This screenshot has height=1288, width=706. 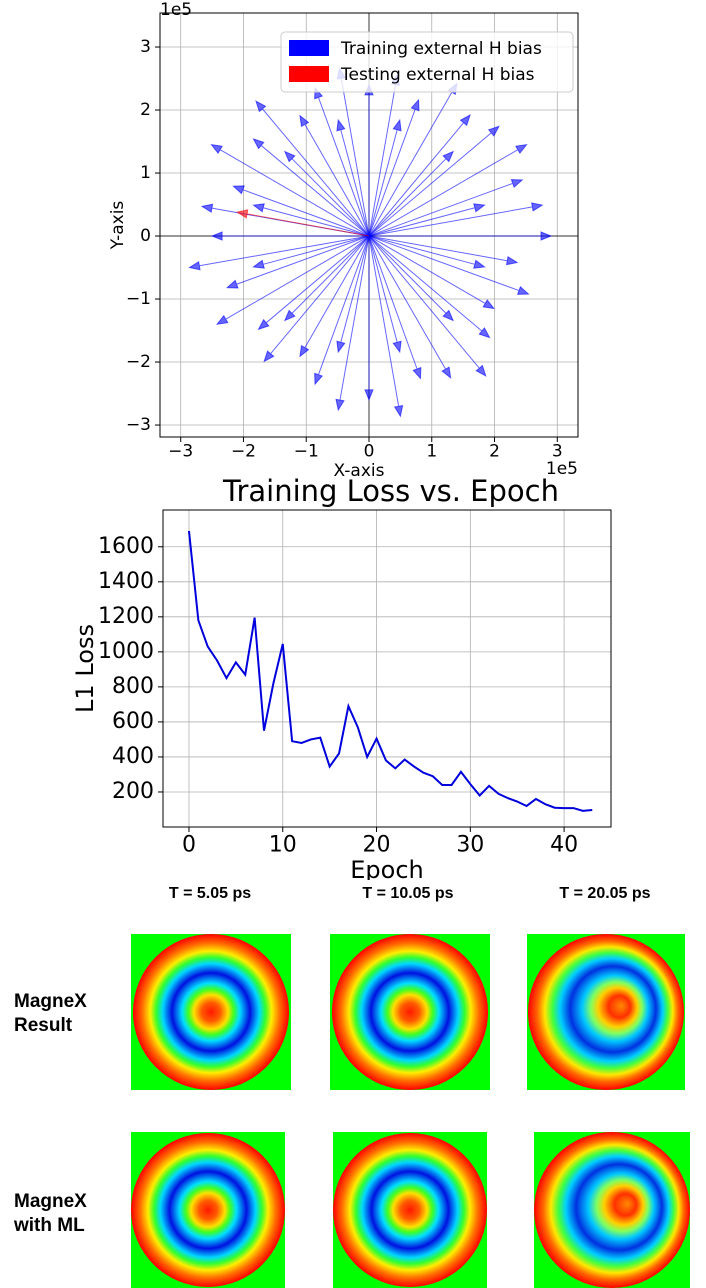 What do you see at coordinates (359, 471) in the screenshot?
I see `x-axis-label: X-axis` at bounding box center [359, 471].